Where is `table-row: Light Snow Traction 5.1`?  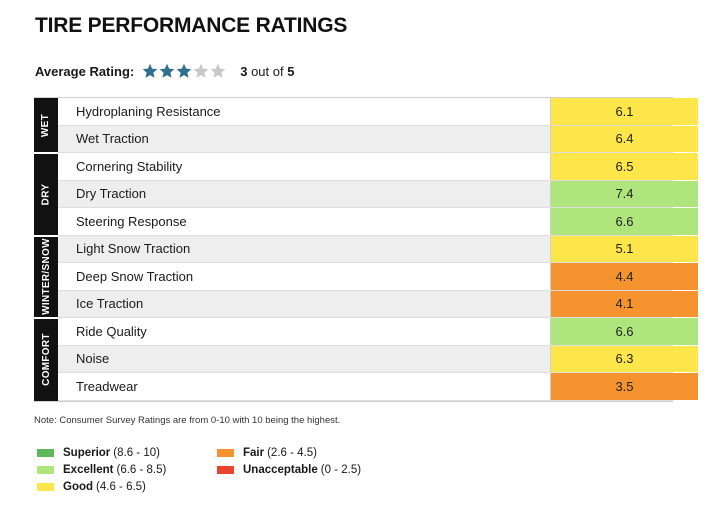 table-row: Light Snow Traction 5.1 is located at coordinates (378, 249).